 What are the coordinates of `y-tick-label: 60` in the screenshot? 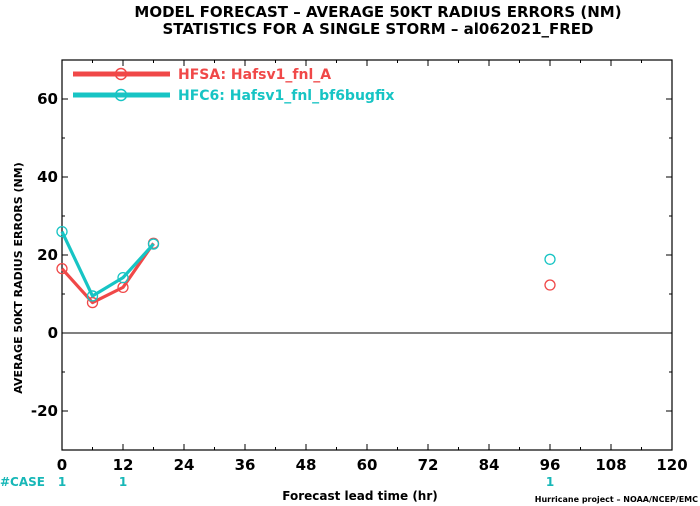 It's located at (47, 99).